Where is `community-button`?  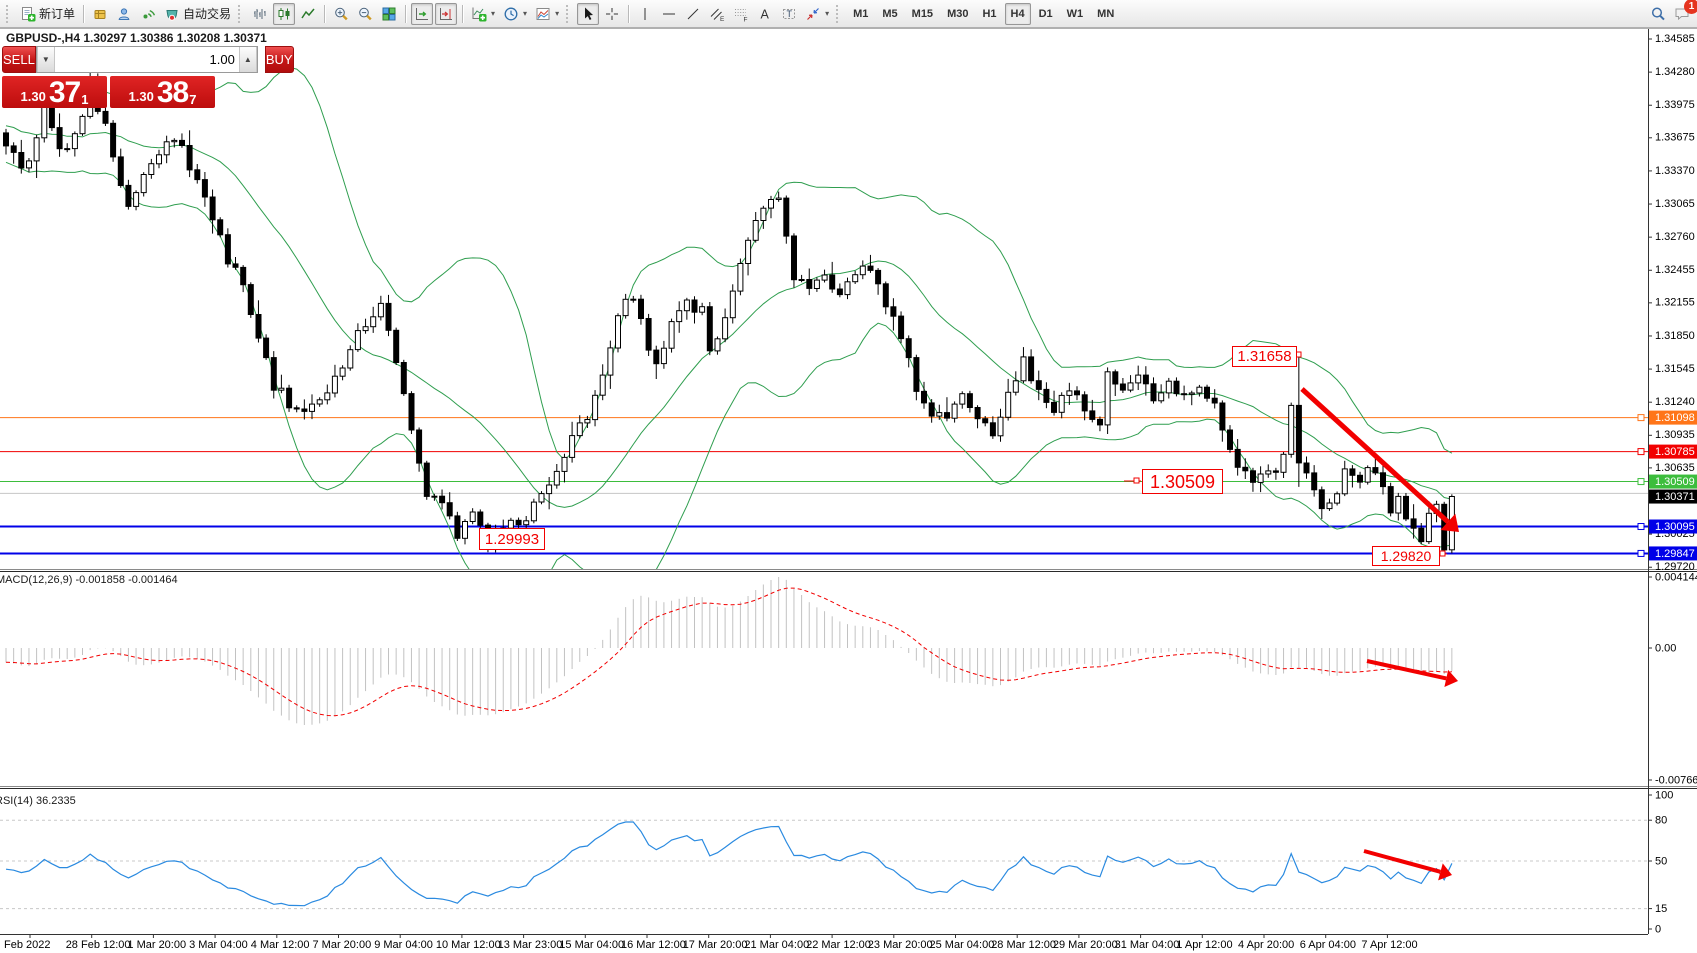
community-button is located at coordinates (124, 14).